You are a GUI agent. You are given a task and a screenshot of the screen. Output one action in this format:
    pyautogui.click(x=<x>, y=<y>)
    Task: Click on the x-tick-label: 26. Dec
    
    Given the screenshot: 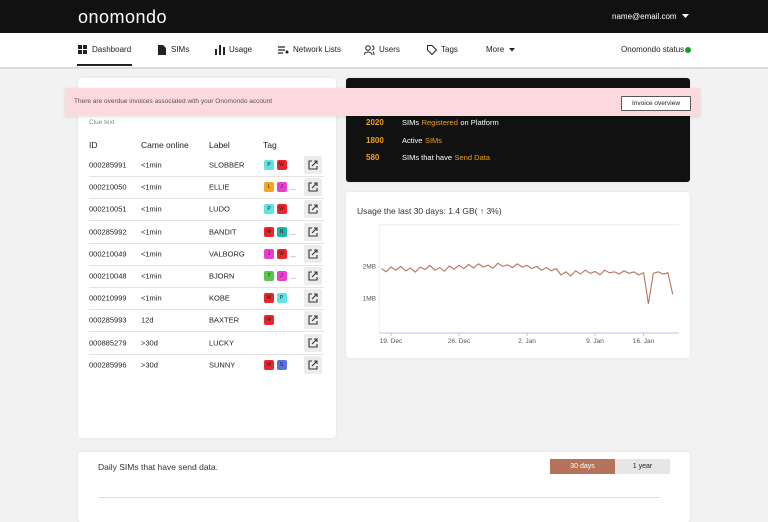 What is the action you would take?
    pyautogui.click(x=459, y=341)
    